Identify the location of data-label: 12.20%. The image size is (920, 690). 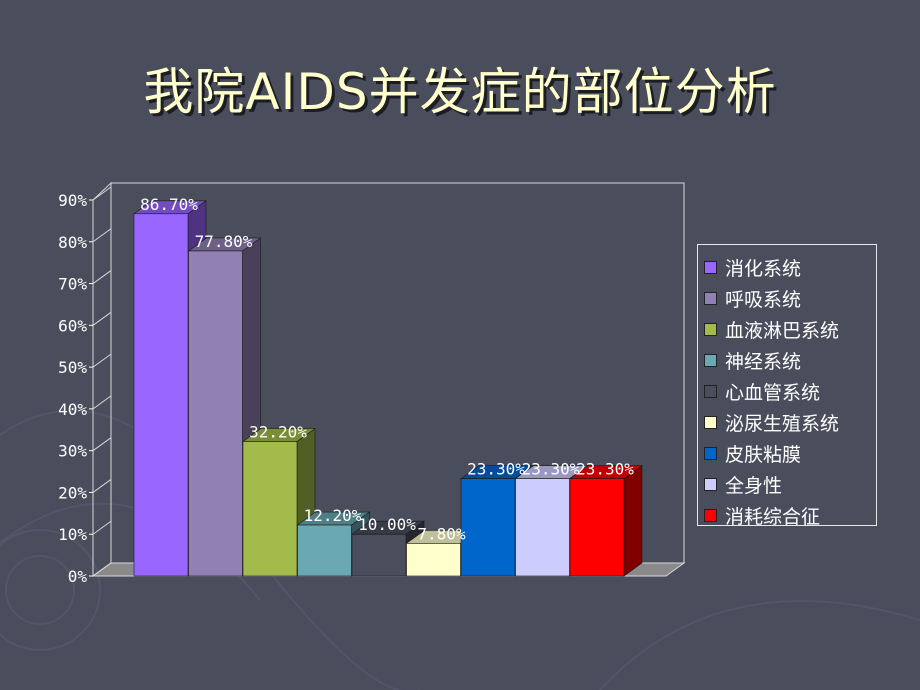
(333, 515).